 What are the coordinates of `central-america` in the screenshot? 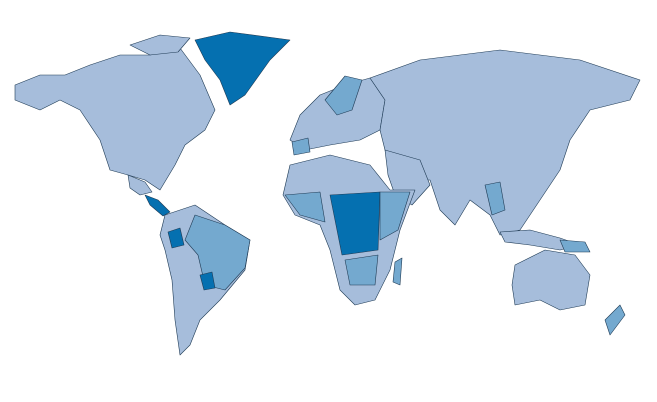 It's located at (140, 185).